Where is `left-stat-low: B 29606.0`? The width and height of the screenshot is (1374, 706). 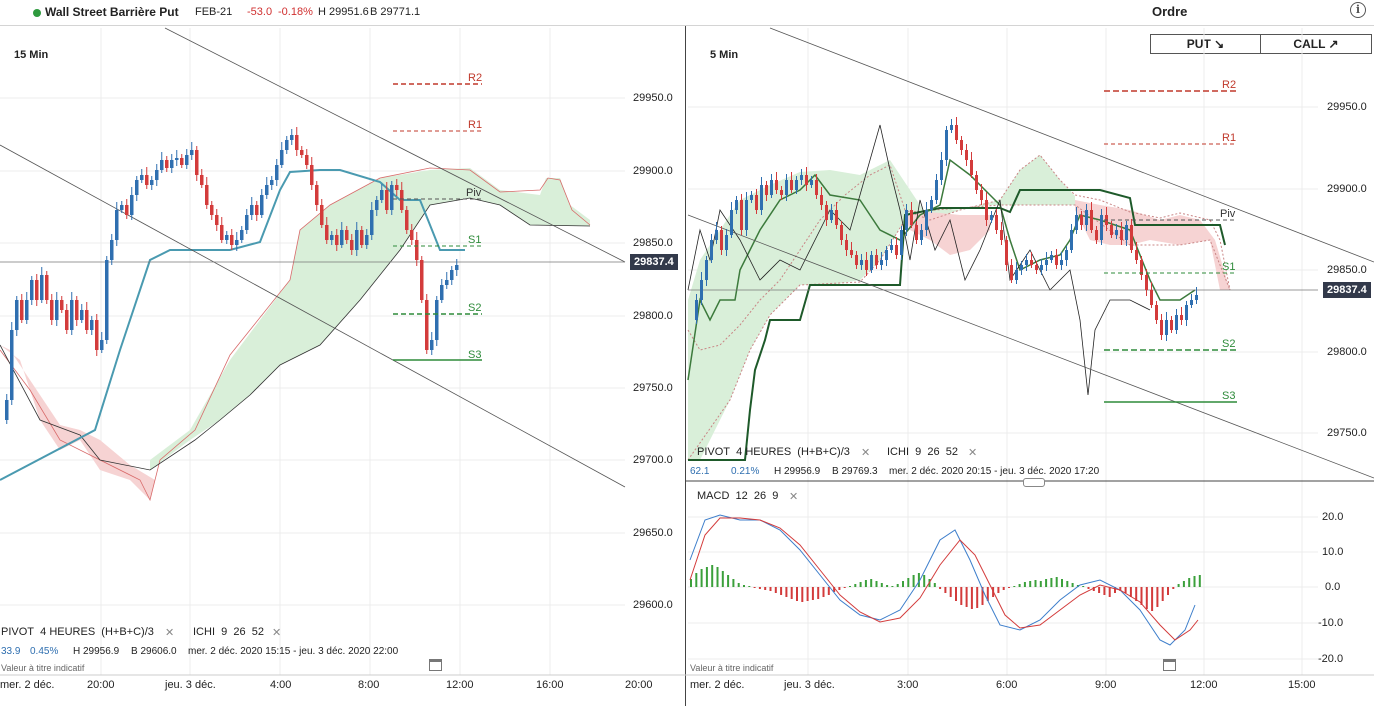 left-stat-low: B 29606.0 is located at coordinates (154, 651).